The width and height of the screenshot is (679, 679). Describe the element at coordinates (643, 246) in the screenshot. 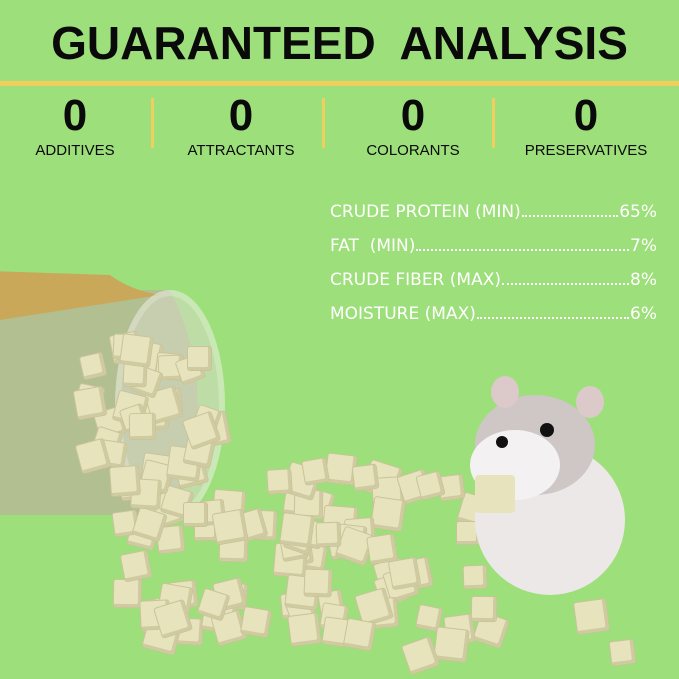

I see `analysis-value: 7%` at that location.